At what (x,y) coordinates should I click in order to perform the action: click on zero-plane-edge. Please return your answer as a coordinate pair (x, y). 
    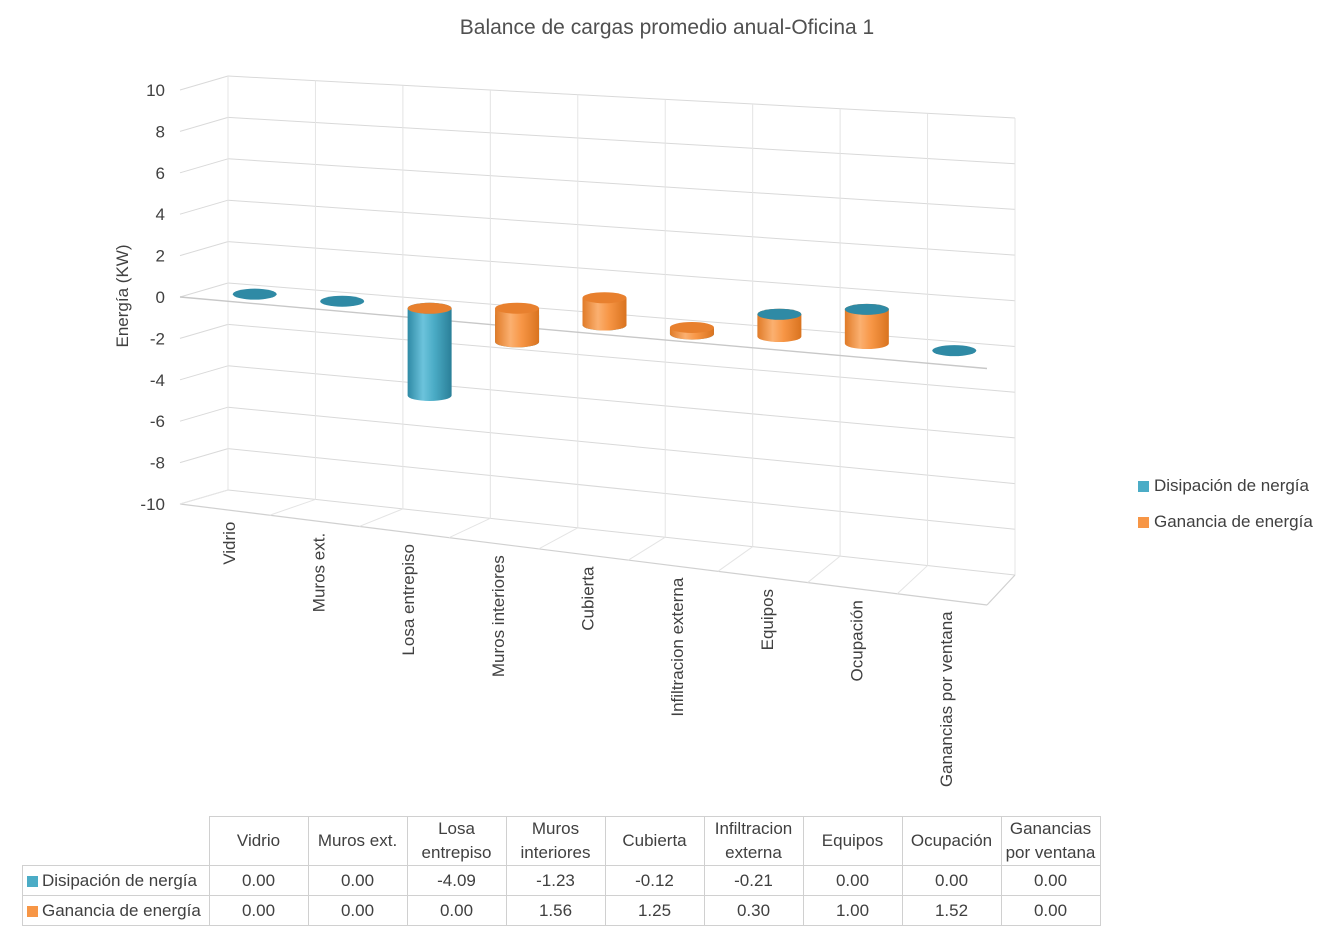
    Looking at the image, I should click on (583, 333).